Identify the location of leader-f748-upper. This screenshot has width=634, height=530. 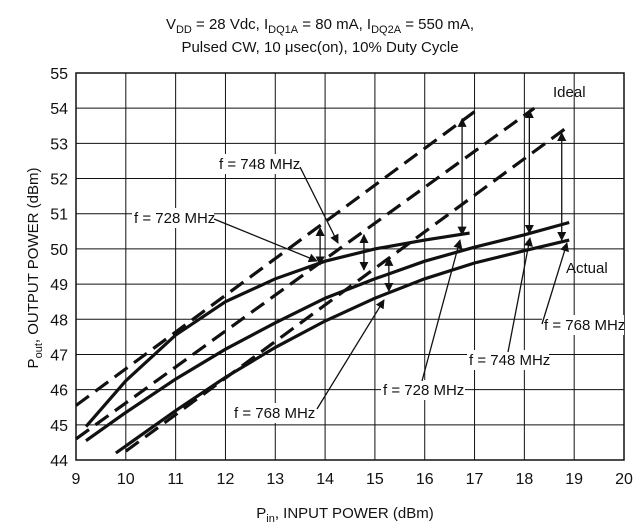
(319, 205).